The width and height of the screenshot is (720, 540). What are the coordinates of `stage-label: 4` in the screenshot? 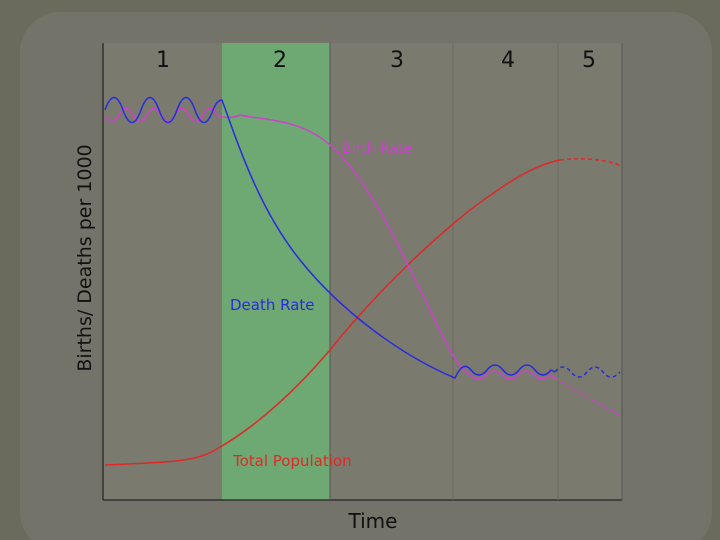 It's located at (508, 60).